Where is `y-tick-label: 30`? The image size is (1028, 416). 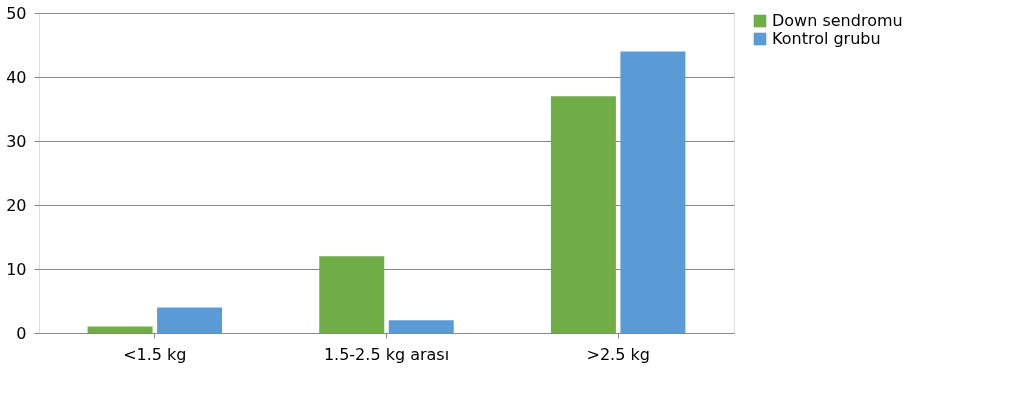 y-tick-label: 30 is located at coordinates (16, 141).